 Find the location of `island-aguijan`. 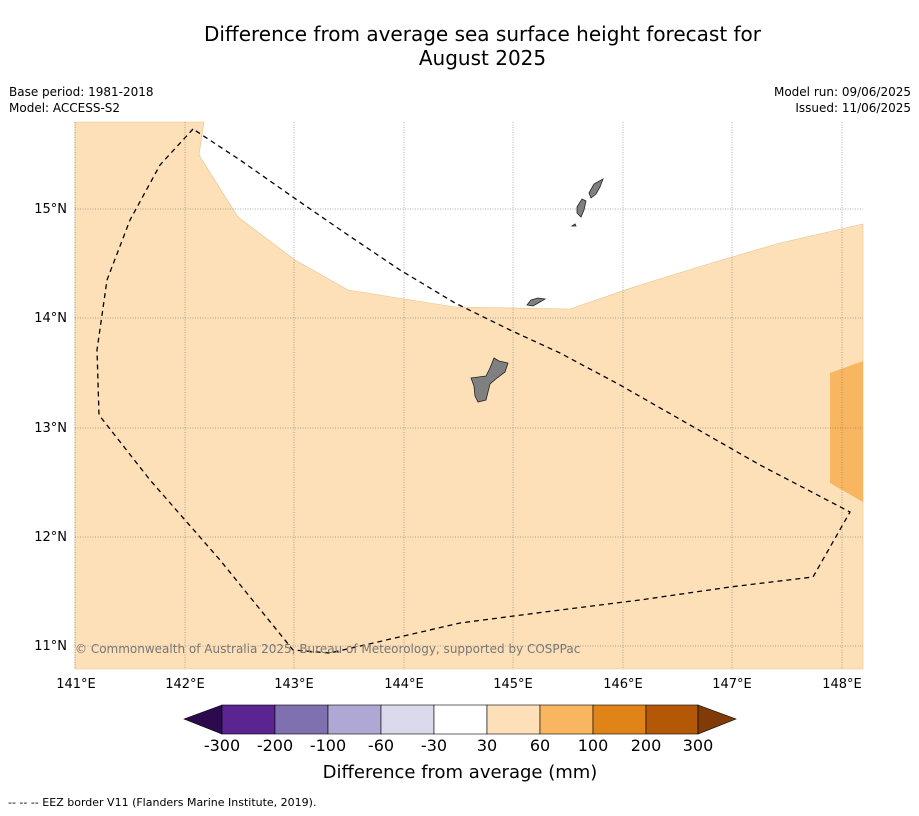

island-aguijan is located at coordinates (573, 225).